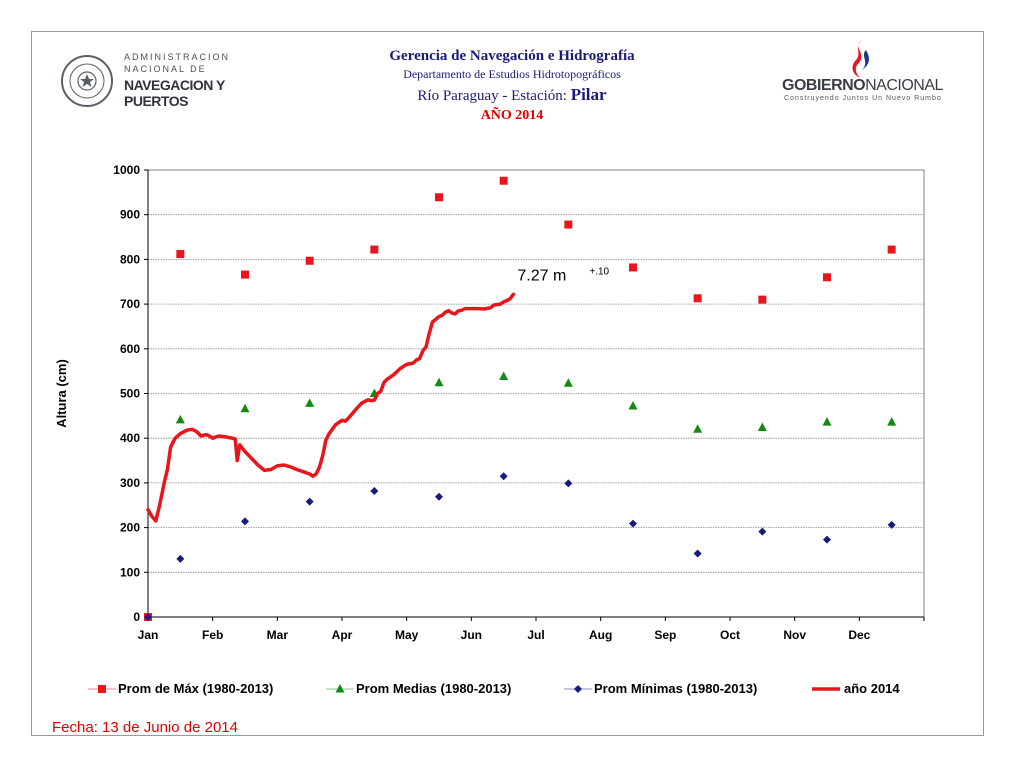 The width and height of the screenshot is (1024, 768). I want to click on footer-date: Fecha: 13 de Junio de 2014, so click(145, 727).